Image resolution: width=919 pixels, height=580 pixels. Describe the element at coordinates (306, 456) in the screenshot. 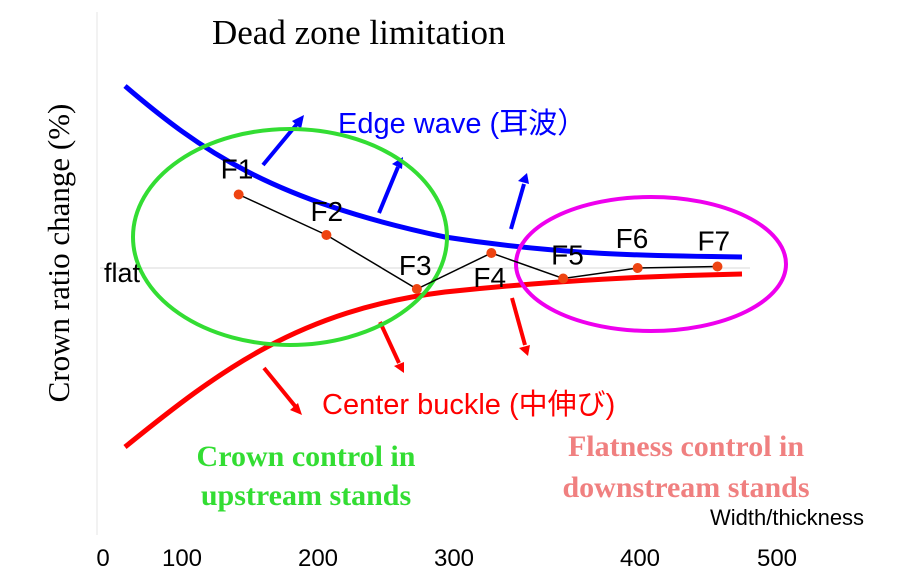

I see `crown-control-label-line1: Crown control in` at that location.